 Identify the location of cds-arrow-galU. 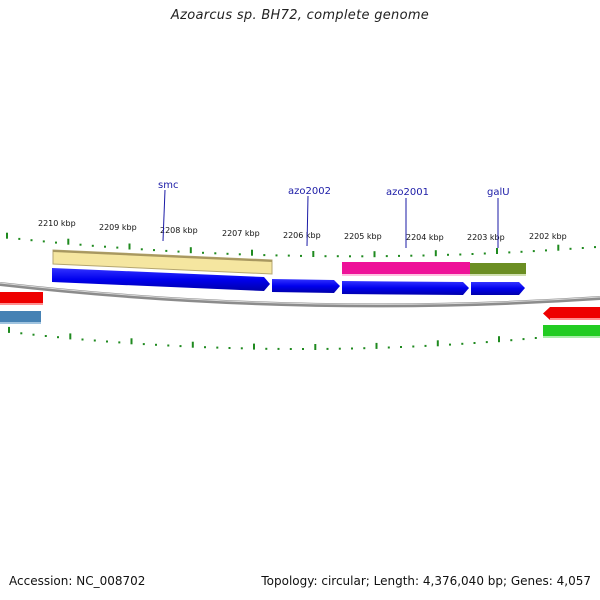
(498, 288).